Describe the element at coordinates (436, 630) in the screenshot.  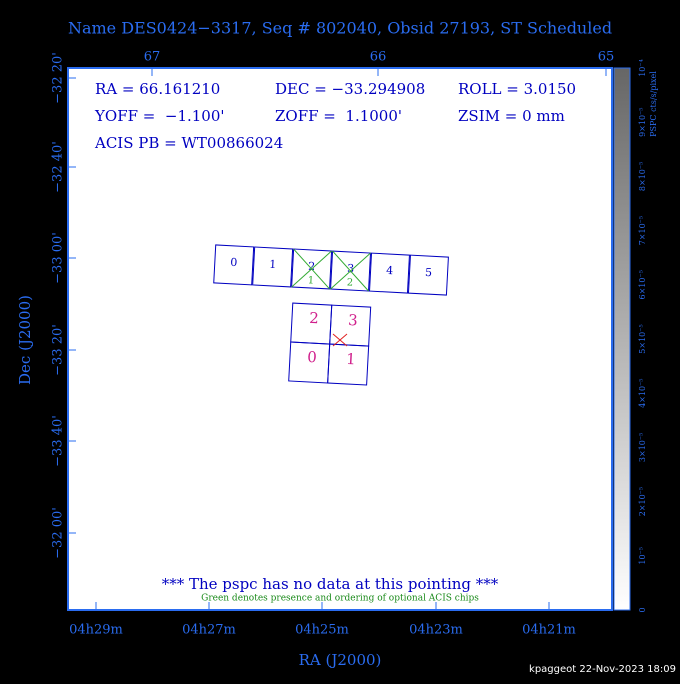
I see `bottom-tick-label: 04h23m` at that location.